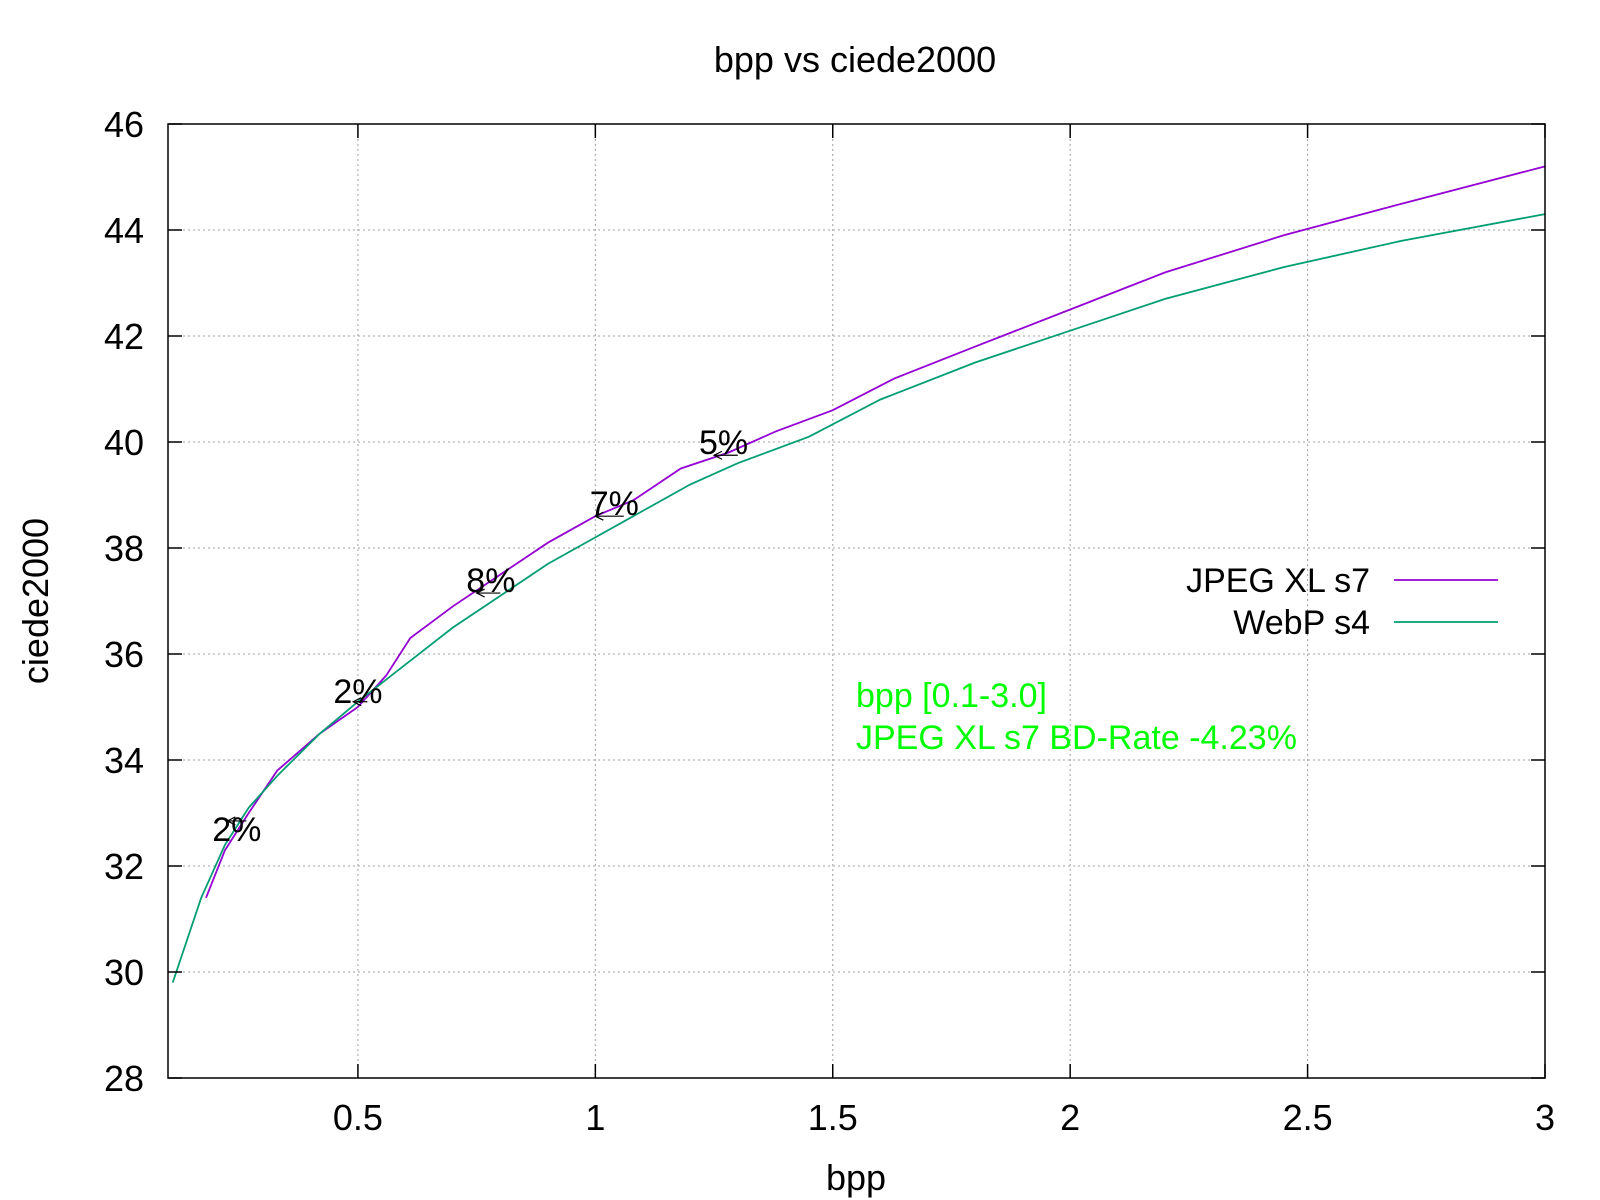  I want to click on x-tick-label: 1, so click(595, 1117).